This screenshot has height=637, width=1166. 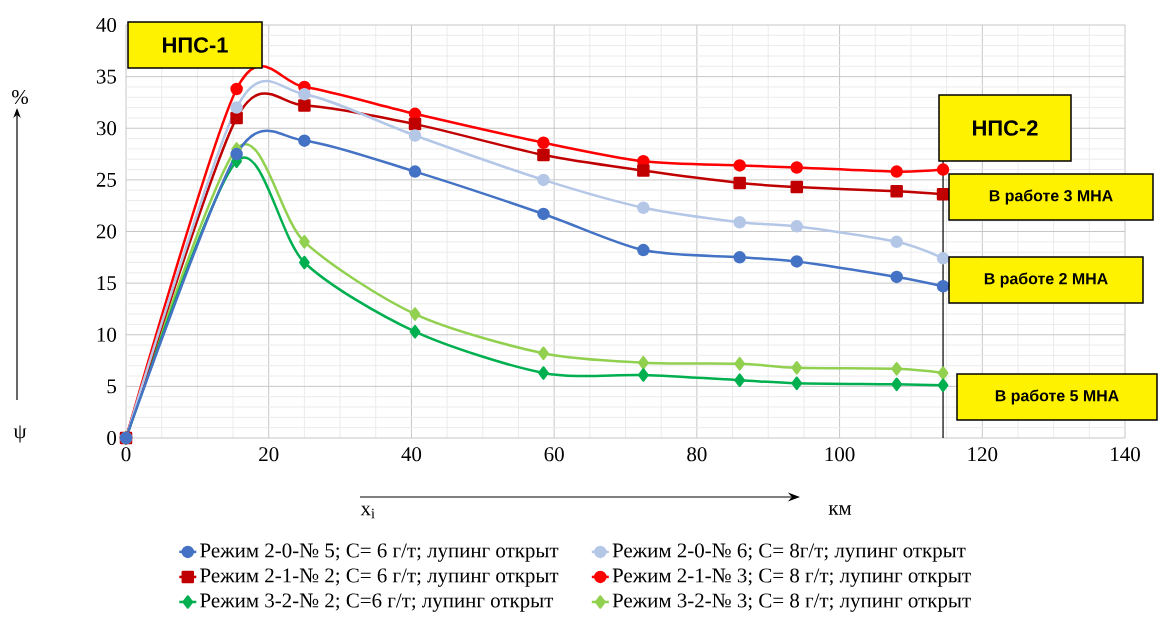 What do you see at coordinates (379, 552) in the screenshot?
I see `legend-label: Режим 2-0-№ 5; С= 6 г/т; лупинг открыт` at bounding box center [379, 552].